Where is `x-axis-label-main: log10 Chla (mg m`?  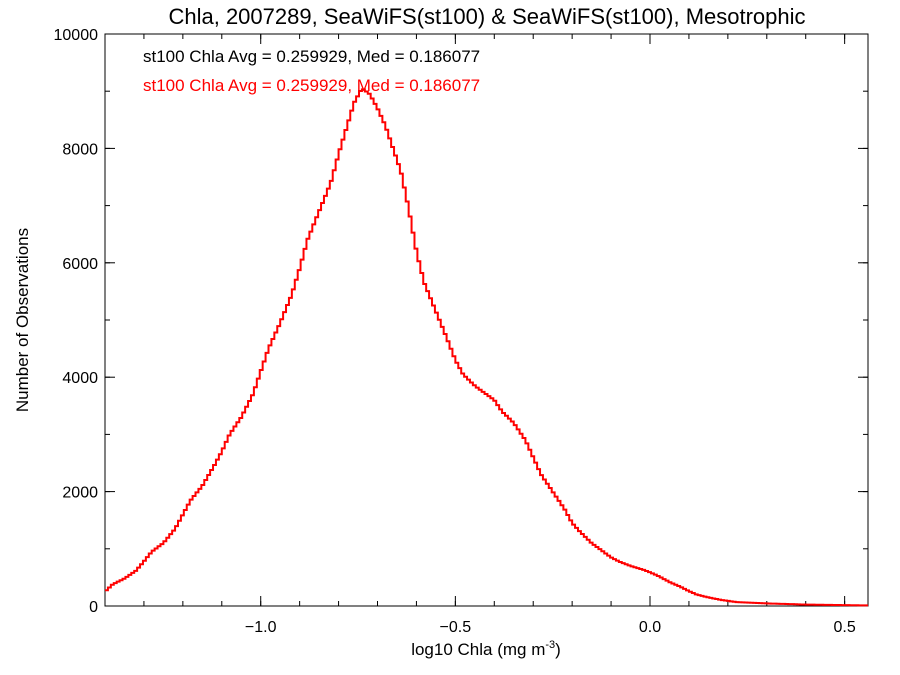
x-axis-label-main: log10 Chla (mg m is located at coordinates (478, 649).